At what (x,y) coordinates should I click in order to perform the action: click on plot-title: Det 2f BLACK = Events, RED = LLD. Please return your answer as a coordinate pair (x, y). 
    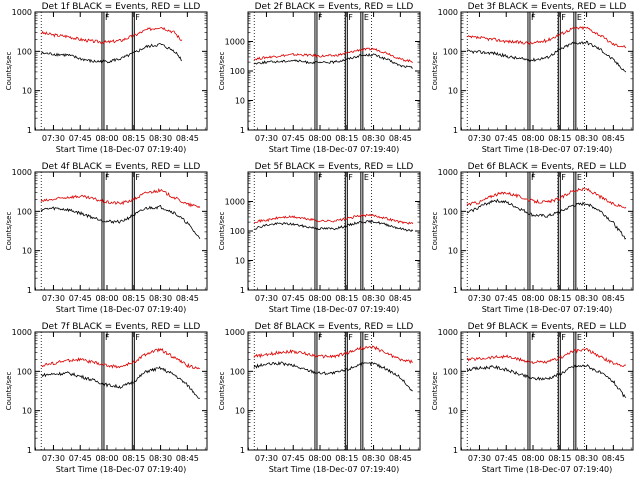
    Looking at the image, I should click on (334, 7).